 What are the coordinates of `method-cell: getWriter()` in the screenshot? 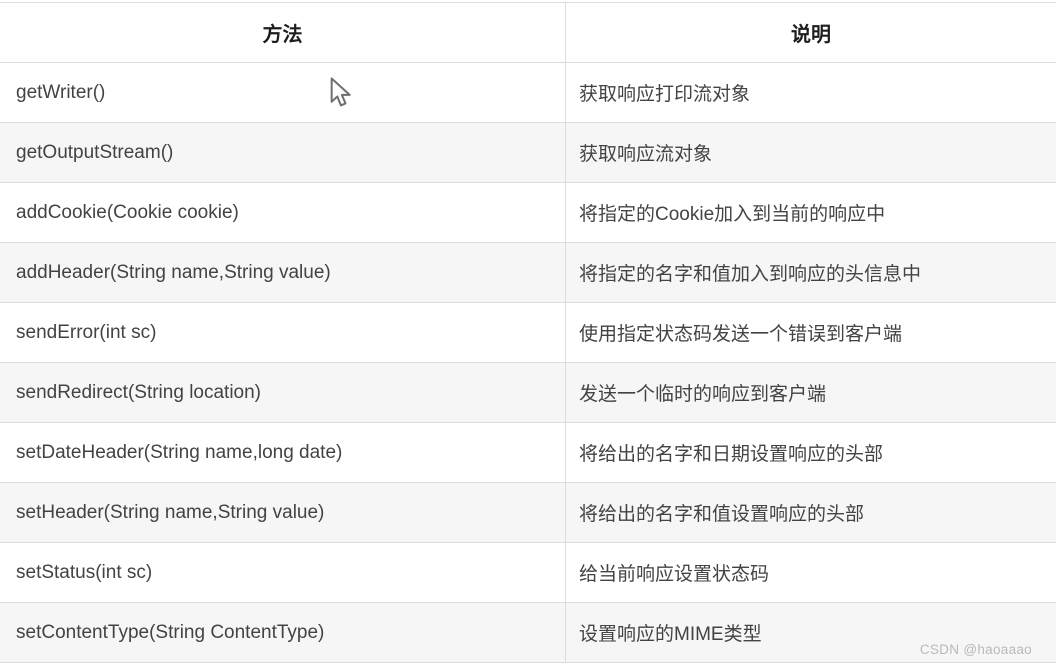 It's located at (283, 92).